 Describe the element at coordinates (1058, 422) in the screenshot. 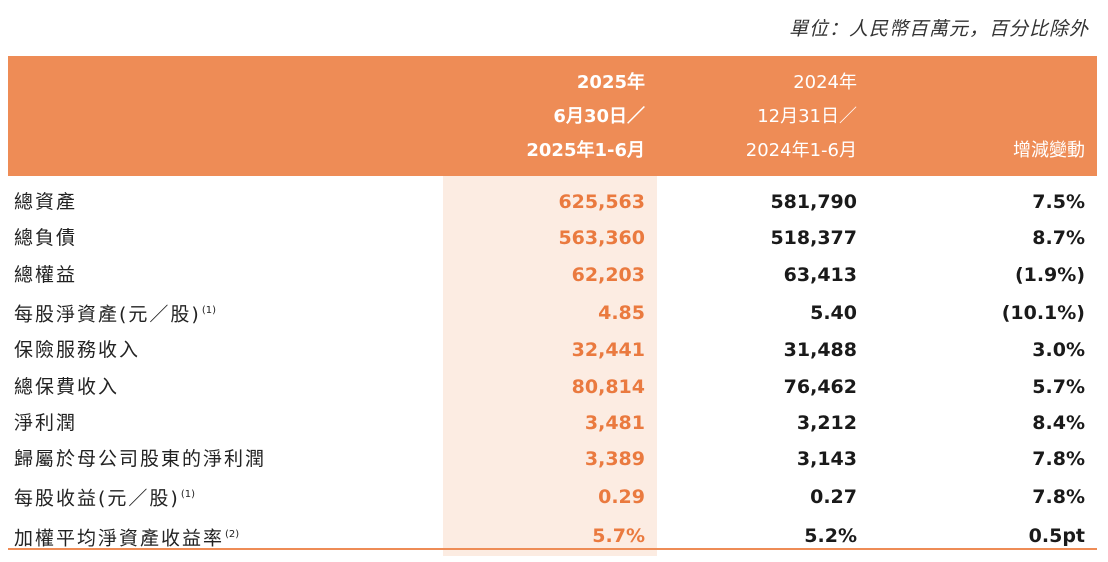

I see `value-change: 8.4%` at that location.